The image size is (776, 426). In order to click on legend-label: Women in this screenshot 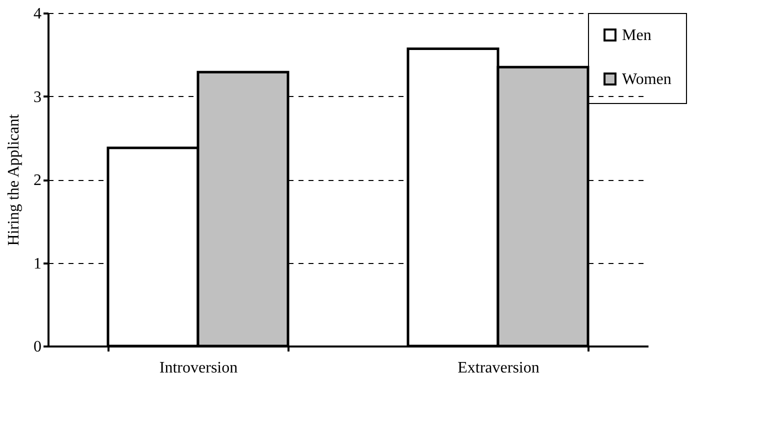, I will do `click(647, 79)`.